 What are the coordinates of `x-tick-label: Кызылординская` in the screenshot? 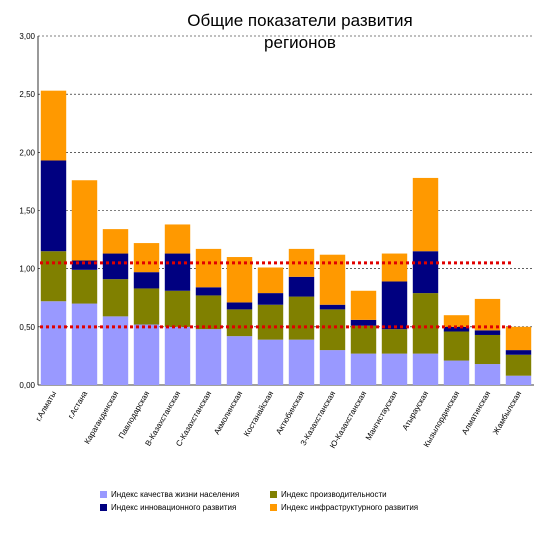 It's located at (441, 419).